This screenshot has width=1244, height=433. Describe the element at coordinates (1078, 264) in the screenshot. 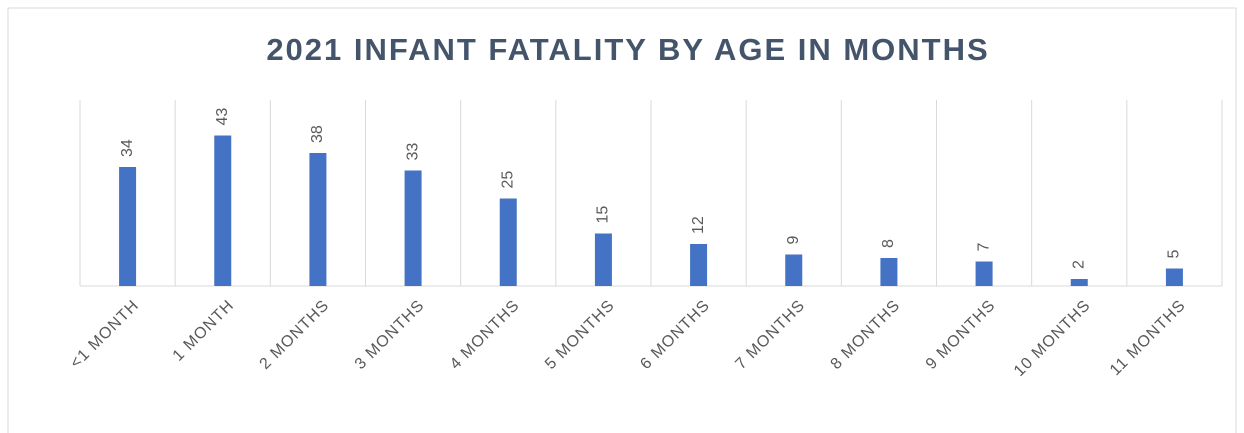

I see `data-label: 2` at that location.